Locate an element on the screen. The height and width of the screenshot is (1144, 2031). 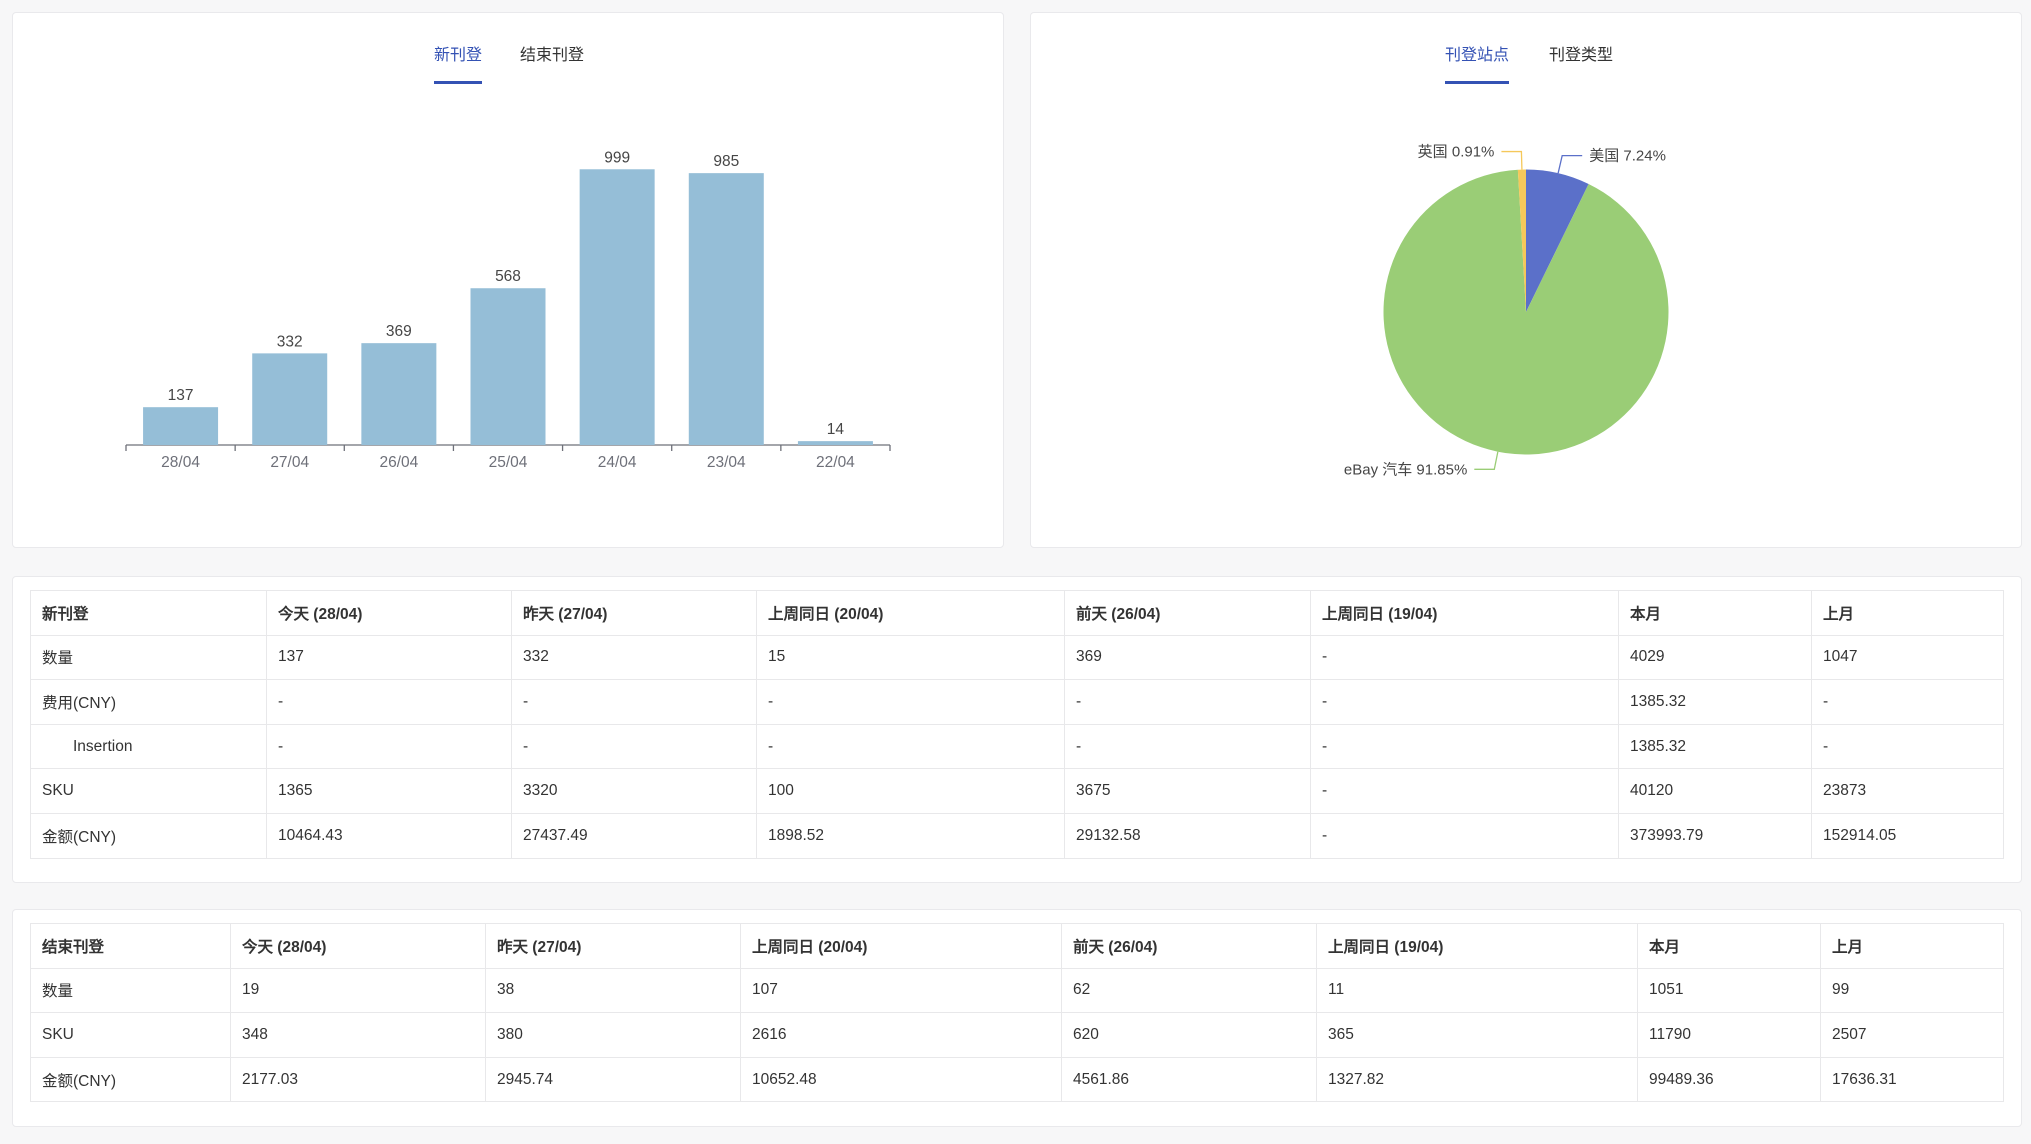
pie-chart: 美国 7.24% eBay 汽车 91.85% 英国 0.91% is located at coordinates (1506, 310).